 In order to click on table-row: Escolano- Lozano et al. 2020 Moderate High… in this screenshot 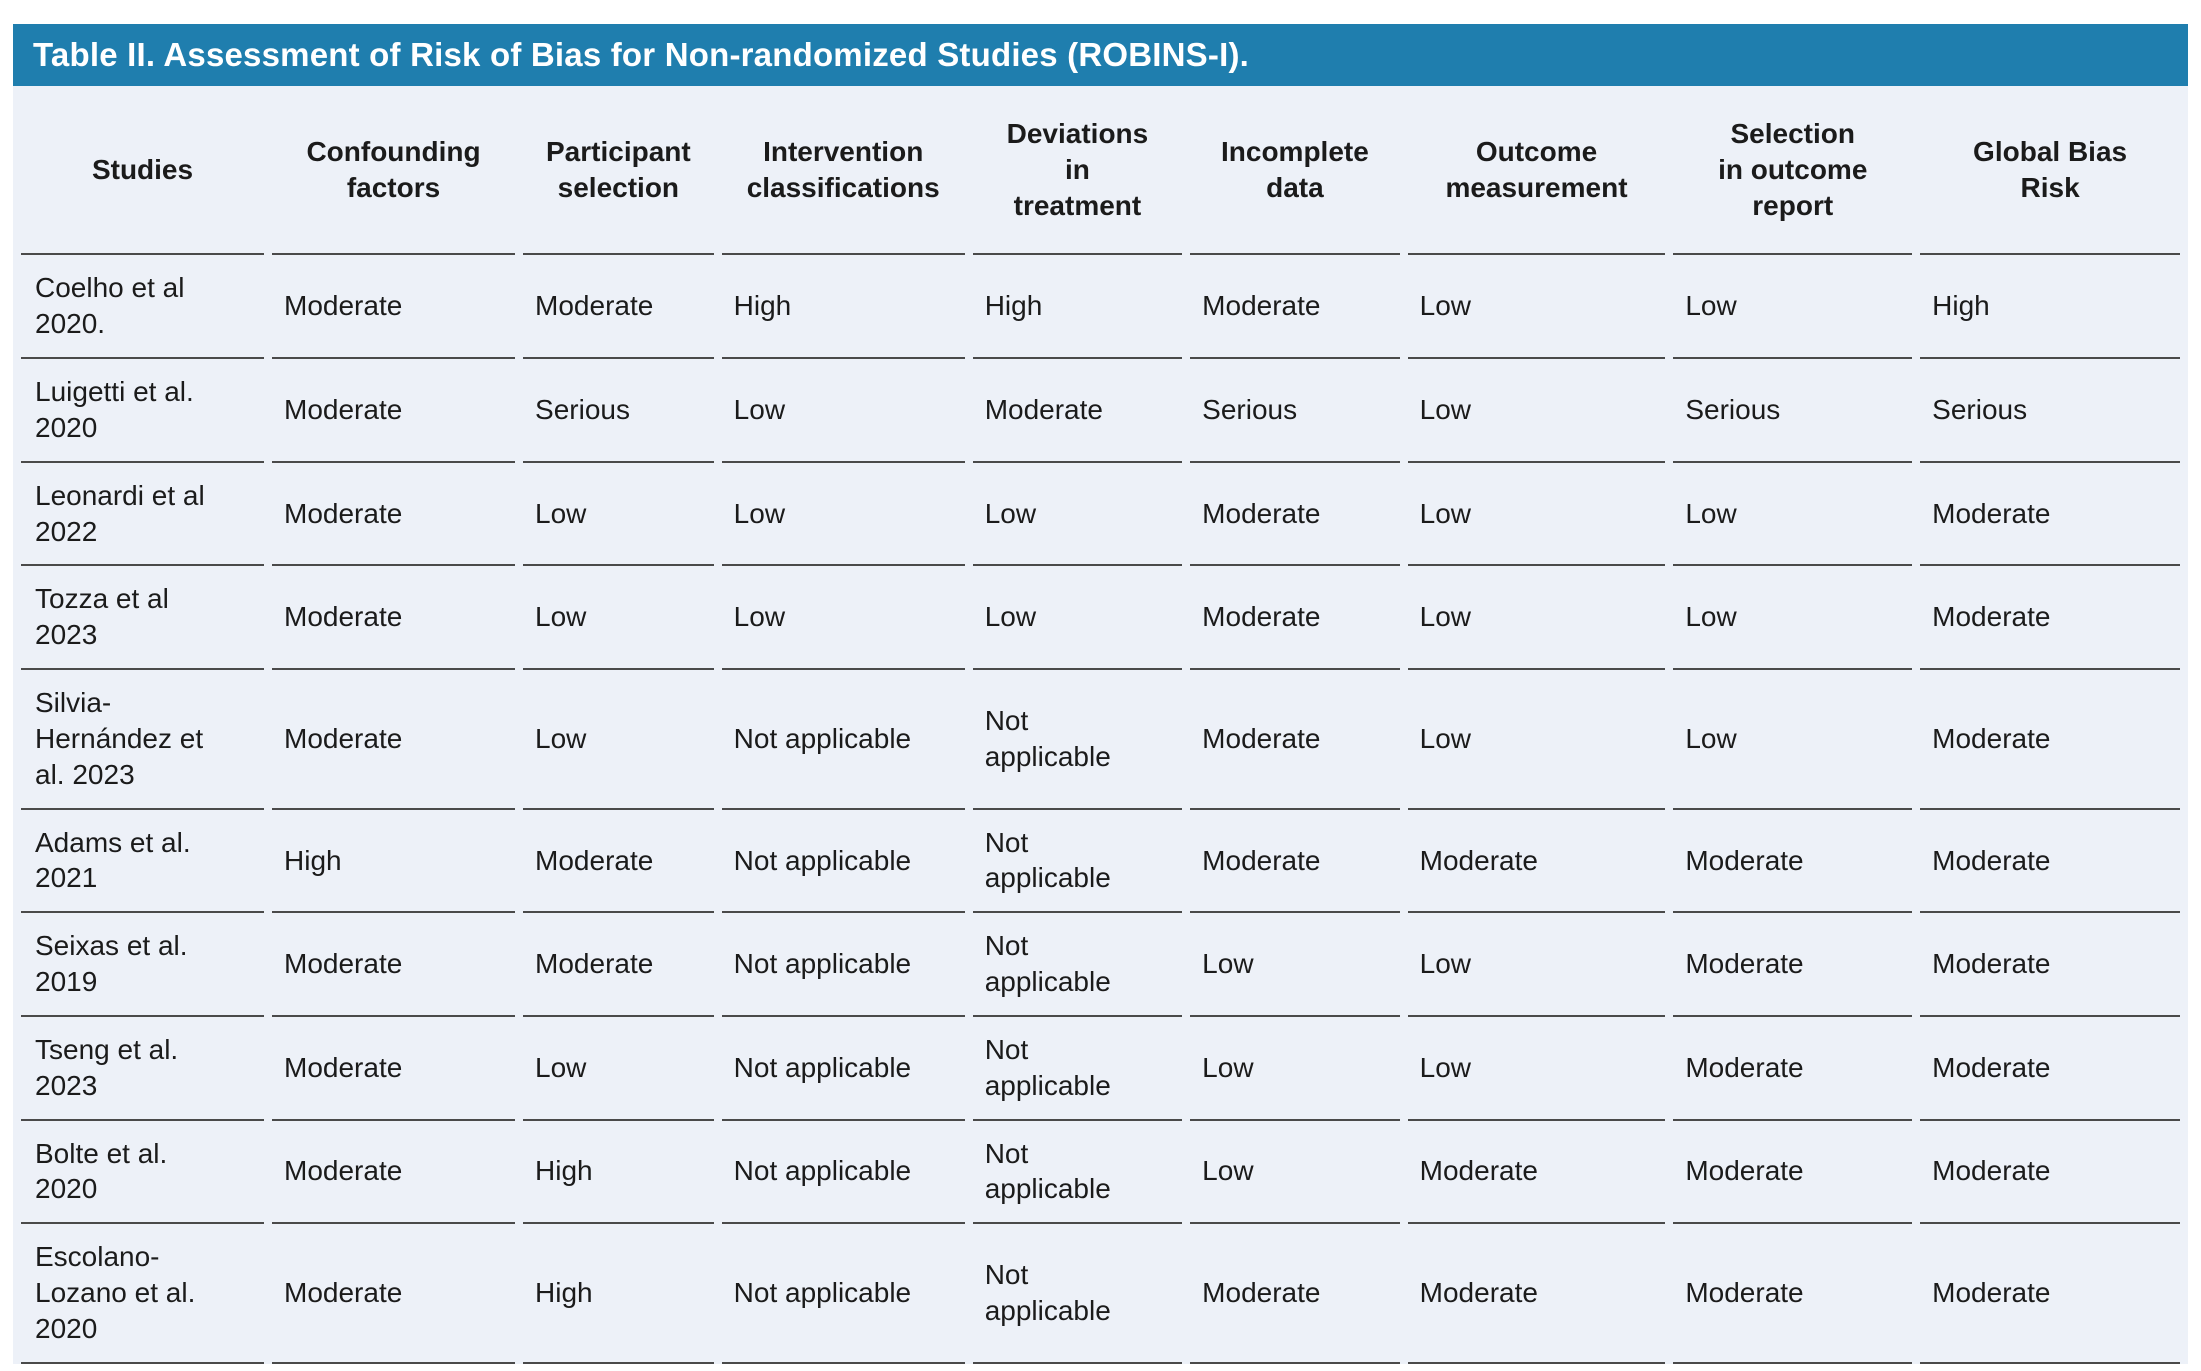, I will do `click(1100, 1294)`.